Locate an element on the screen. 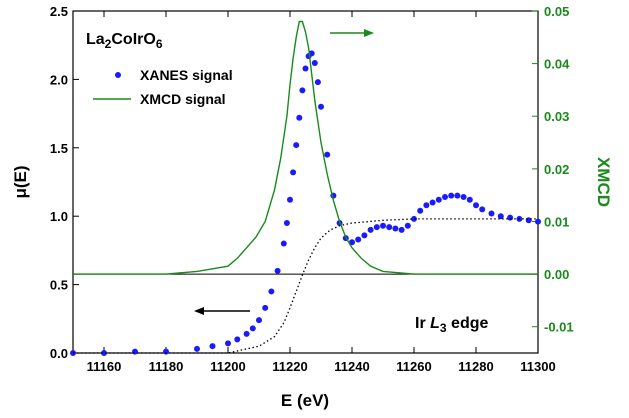 The height and width of the screenshot is (418, 629). x-tick-label: 11200 is located at coordinates (227, 366).